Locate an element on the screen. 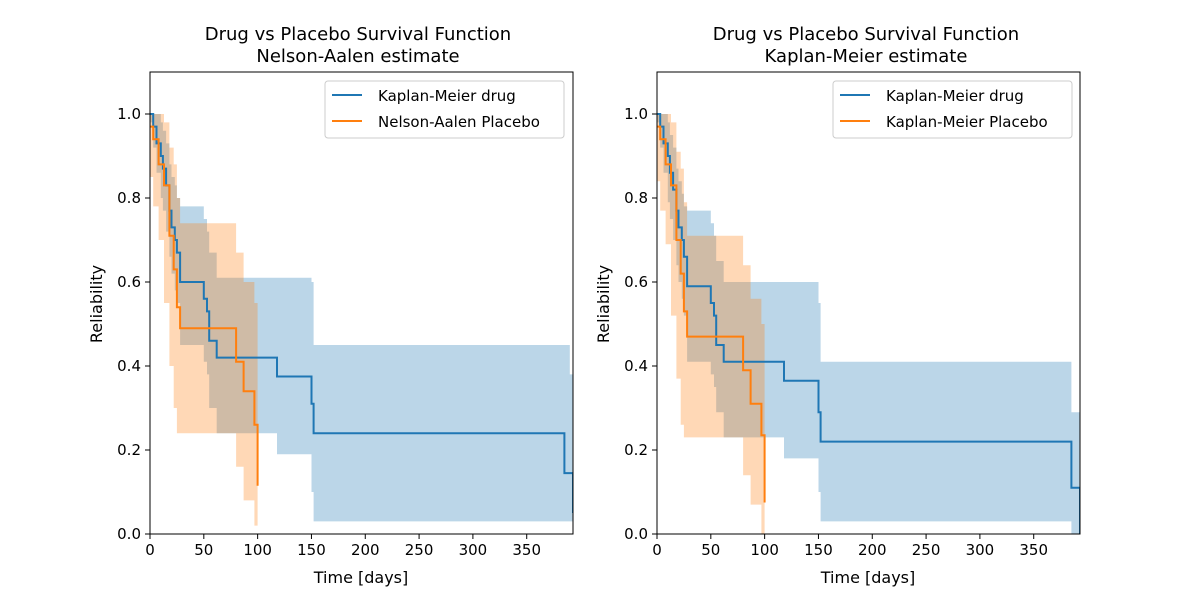 This screenshot has width=1200, height=600. legend-label-placebo: Nelson-Aalen Placebo is located at coordinates (459, 122).